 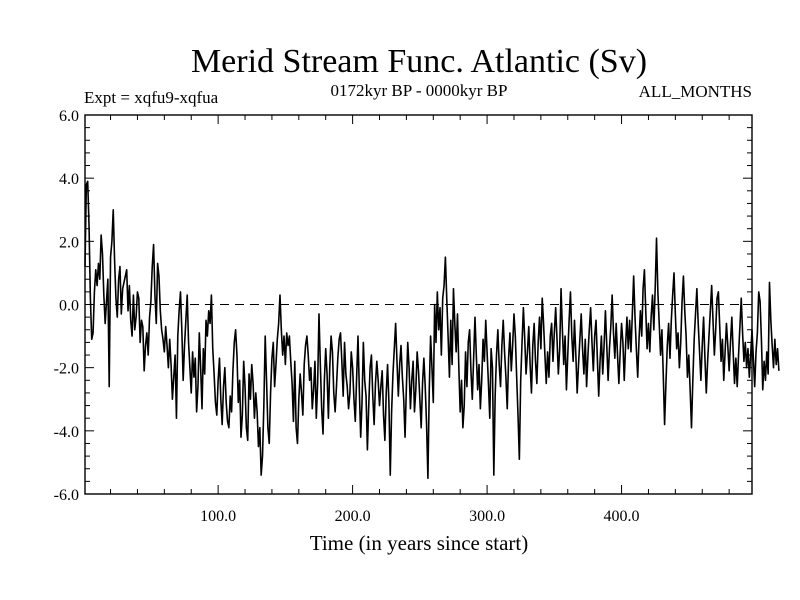 What do you see at coordinates (66, 369) in the screenshot?
I see `y-tick-label: -2.0` at bounding box center [66, 369].